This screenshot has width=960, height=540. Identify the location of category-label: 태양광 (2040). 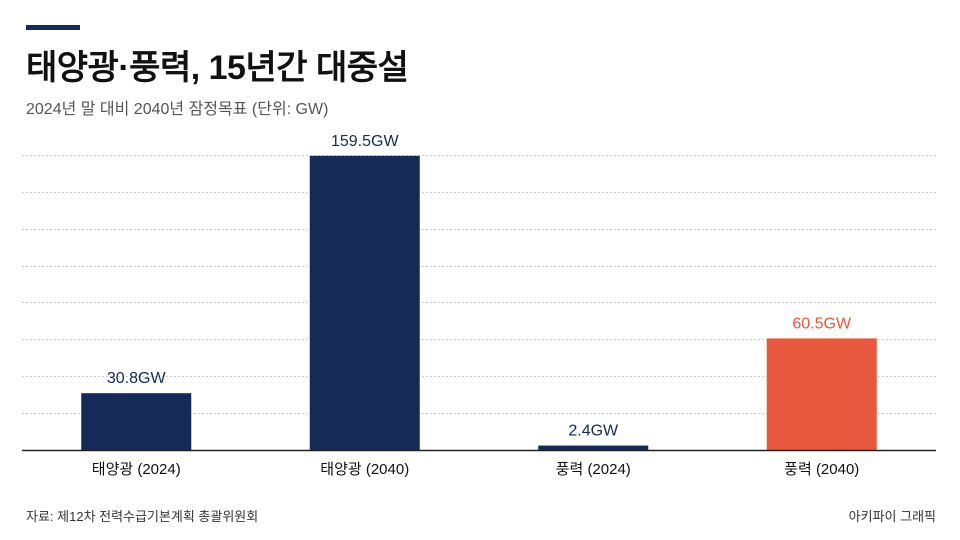
(364, 469).